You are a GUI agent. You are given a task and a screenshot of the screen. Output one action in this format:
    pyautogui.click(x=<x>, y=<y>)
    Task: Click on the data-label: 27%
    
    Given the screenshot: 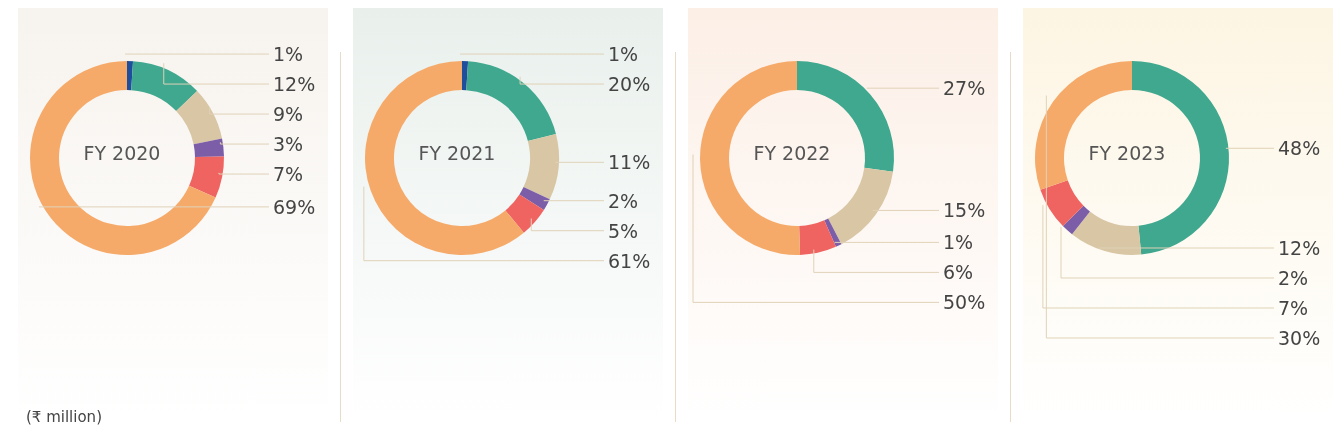 What is the action you would take?
    pyautogui.click(x=964, y=88)
    